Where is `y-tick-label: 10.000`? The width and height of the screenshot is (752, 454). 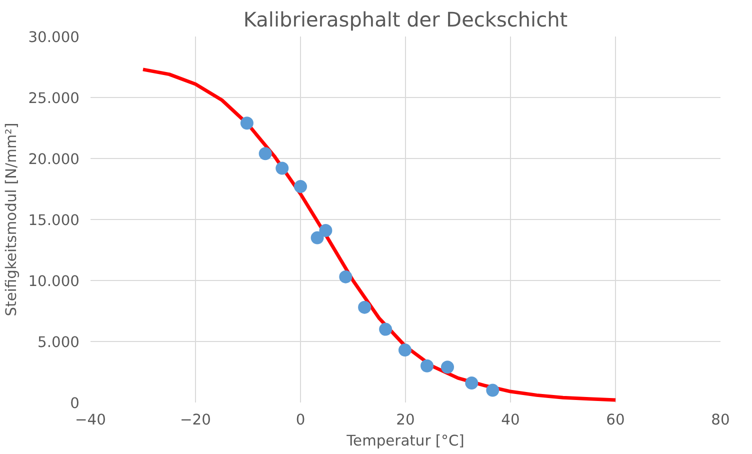
y-tick-label: 10.000 is located at coordinates (54, 281).